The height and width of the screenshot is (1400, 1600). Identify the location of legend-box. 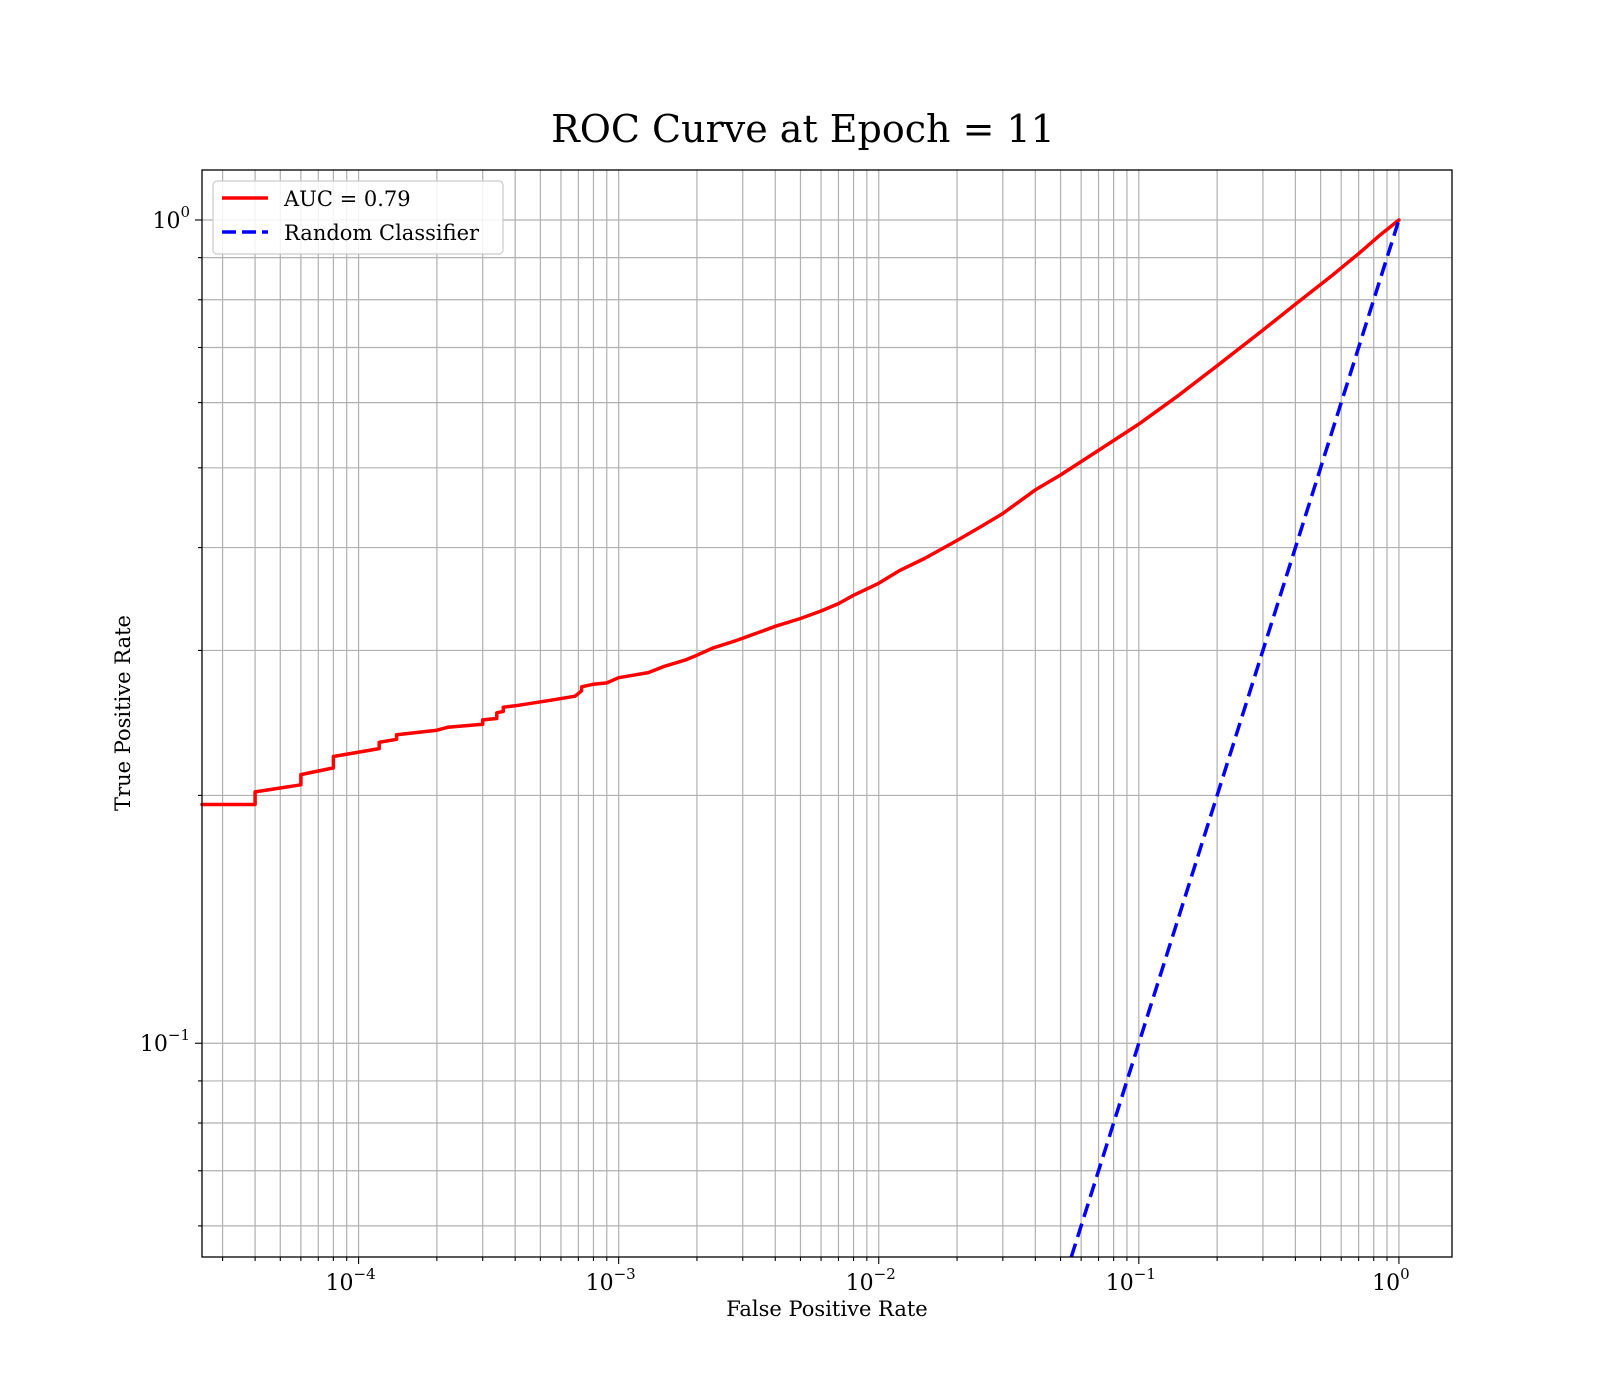
(358, 217).